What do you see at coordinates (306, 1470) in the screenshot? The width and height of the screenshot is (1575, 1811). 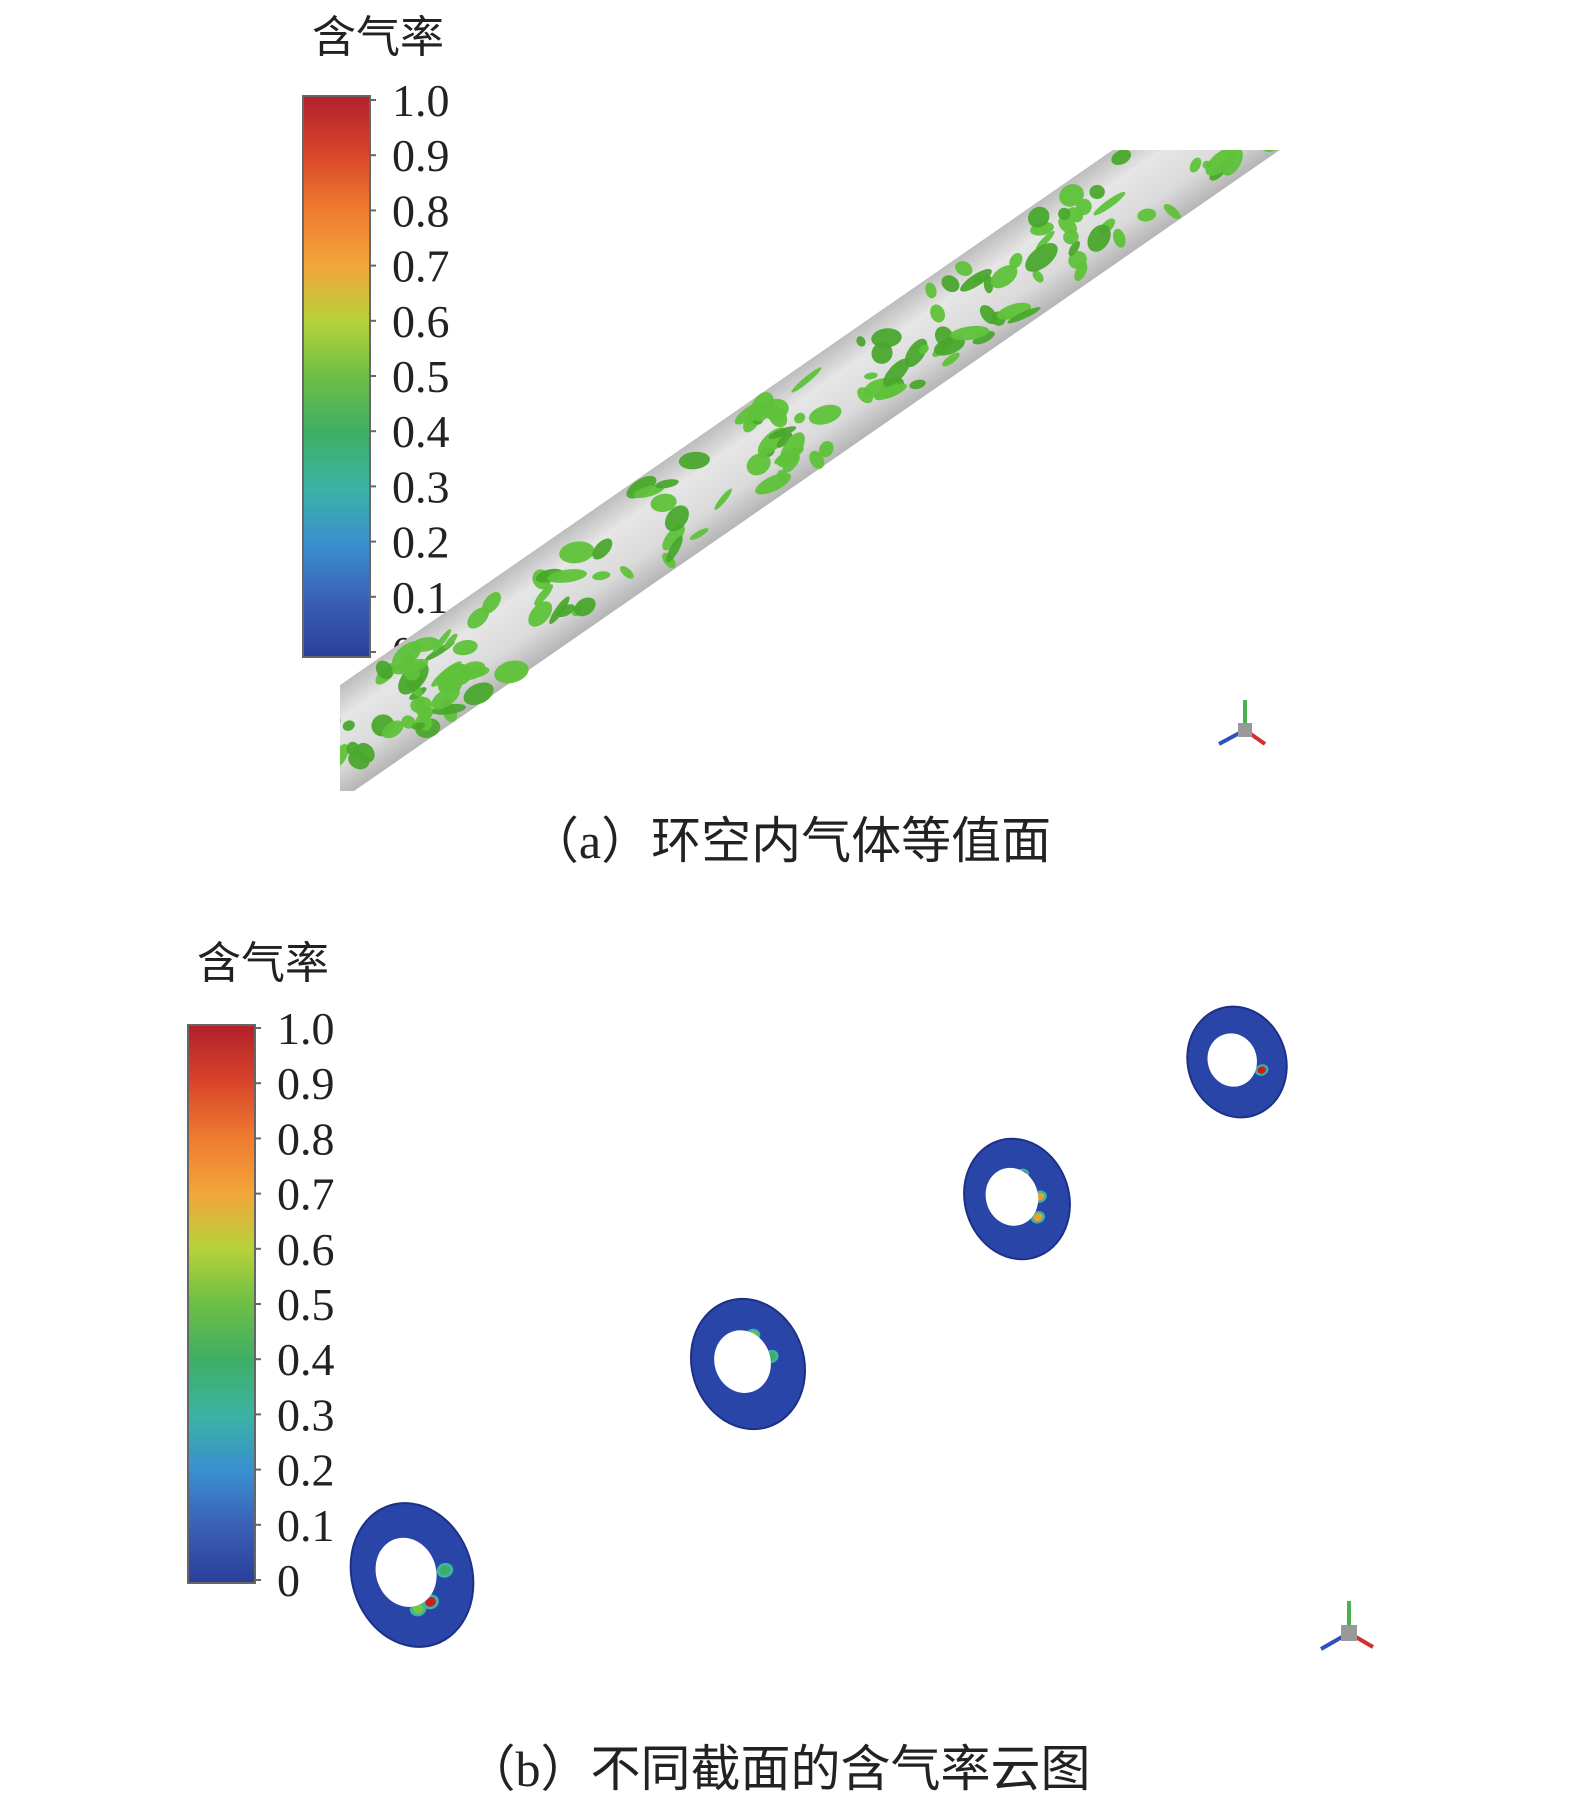 I see `colorbar-tick-label: 0.2` at bounding box center [306, 1470].